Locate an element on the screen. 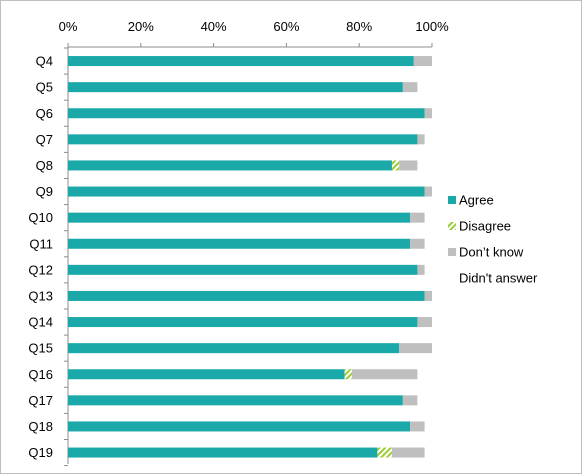  category-label: Q7 is located at coordinates (44, 139).